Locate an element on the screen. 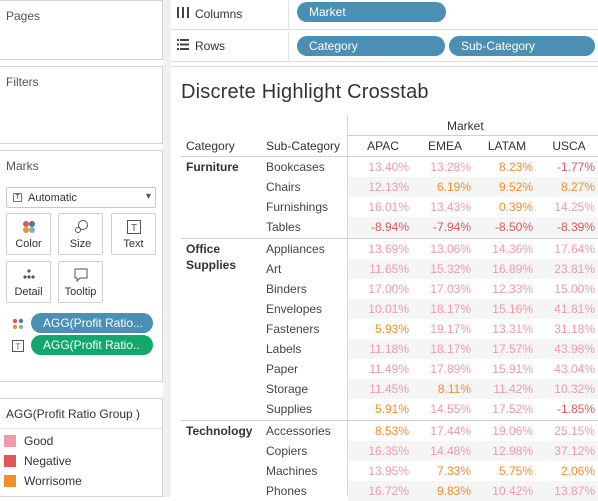  profit-ratio-cell: 15.91% is located at coordinates (512, 369).